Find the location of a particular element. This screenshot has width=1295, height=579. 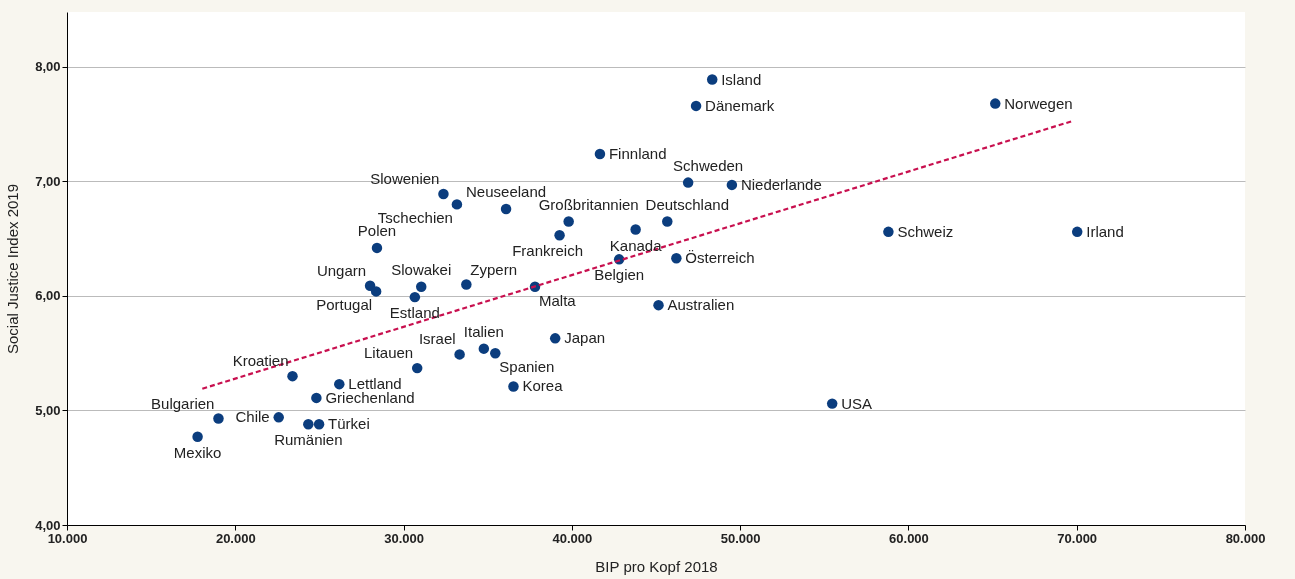

annotation: Deutschland is located at coordinates (687, 204).